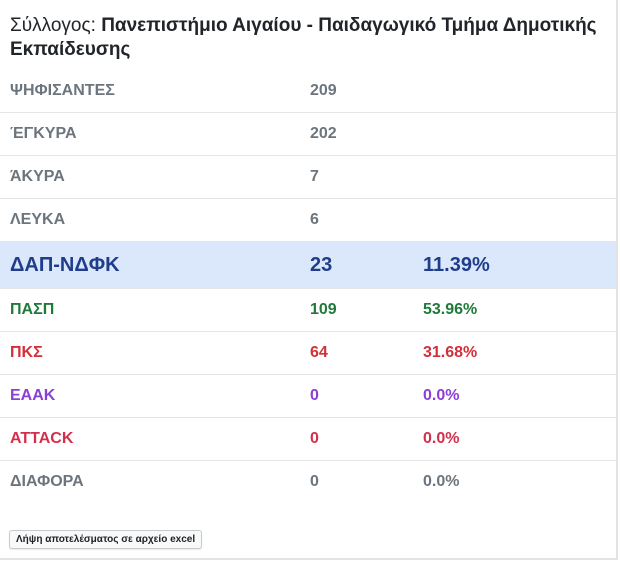  Describe the element at coordinates (155, 439) in the screenshot. I see `party-name: ATTACK` at that location.